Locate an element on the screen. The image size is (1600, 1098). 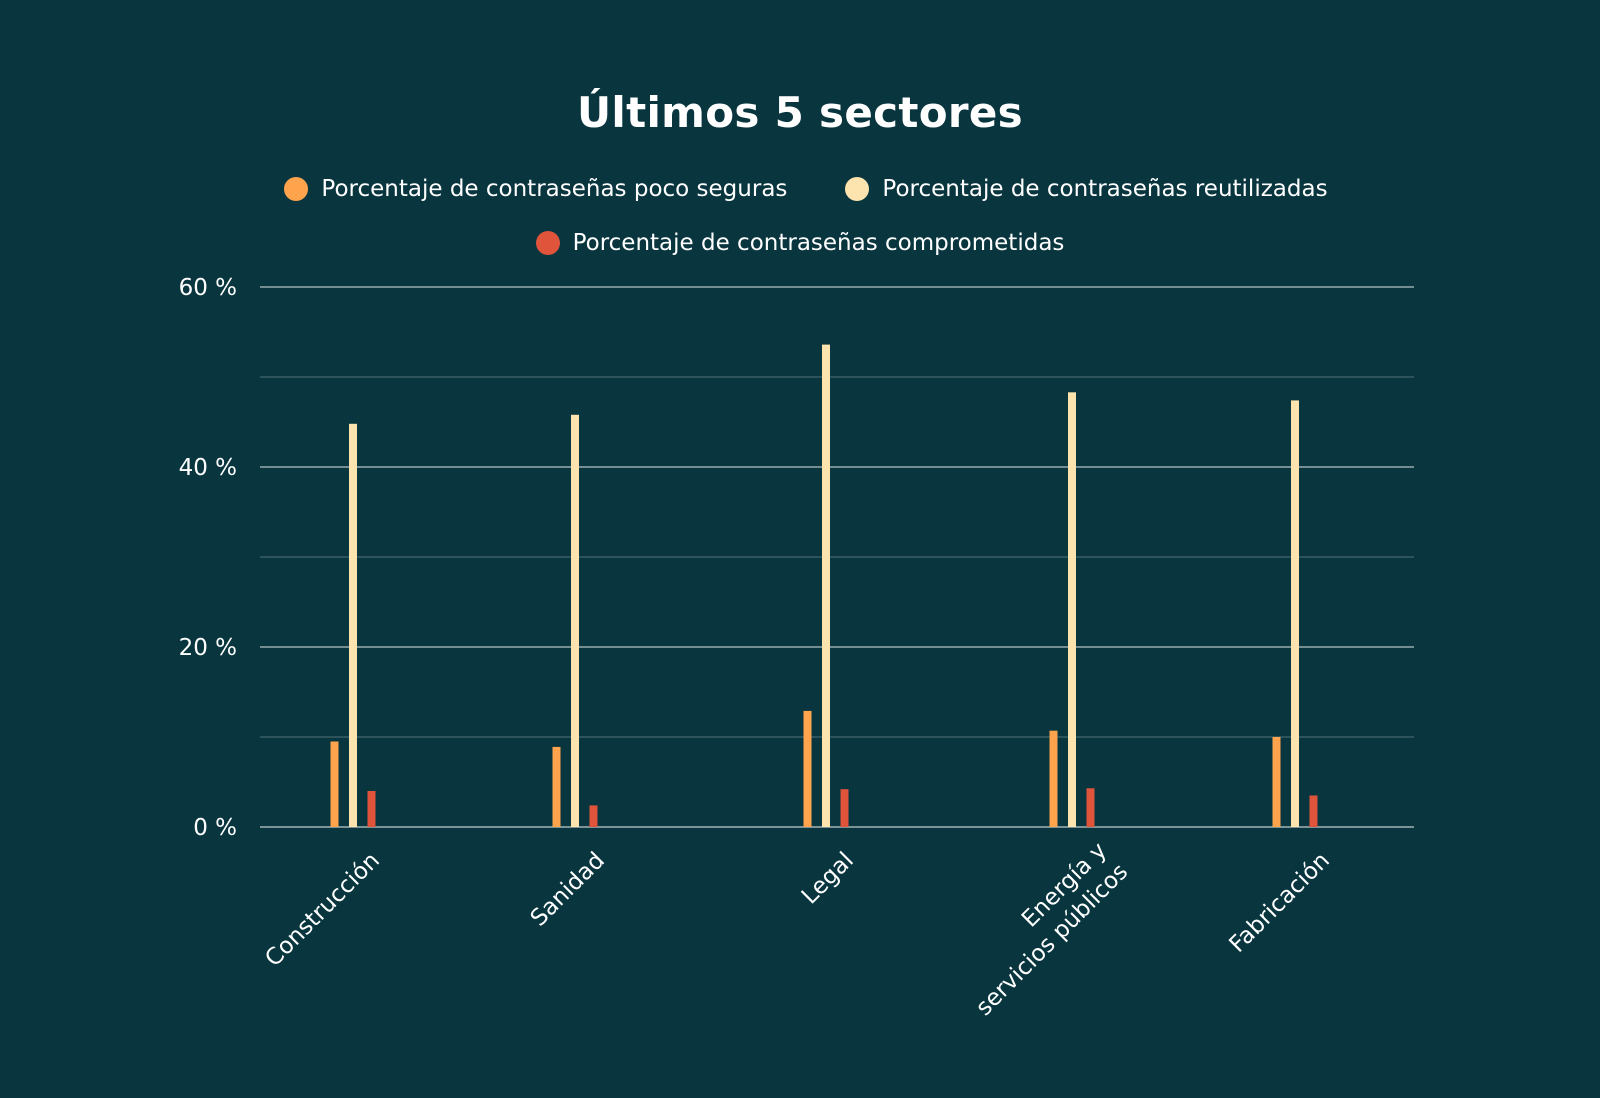
bar-s0-c2 is located at coordinates (807, 768).